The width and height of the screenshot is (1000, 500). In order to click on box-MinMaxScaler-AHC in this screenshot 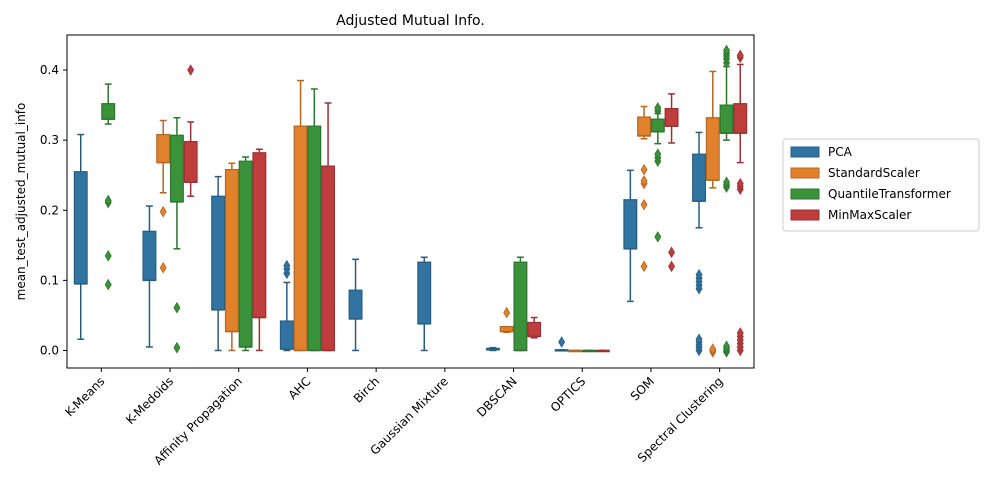, I will do `click(328, 227)`.